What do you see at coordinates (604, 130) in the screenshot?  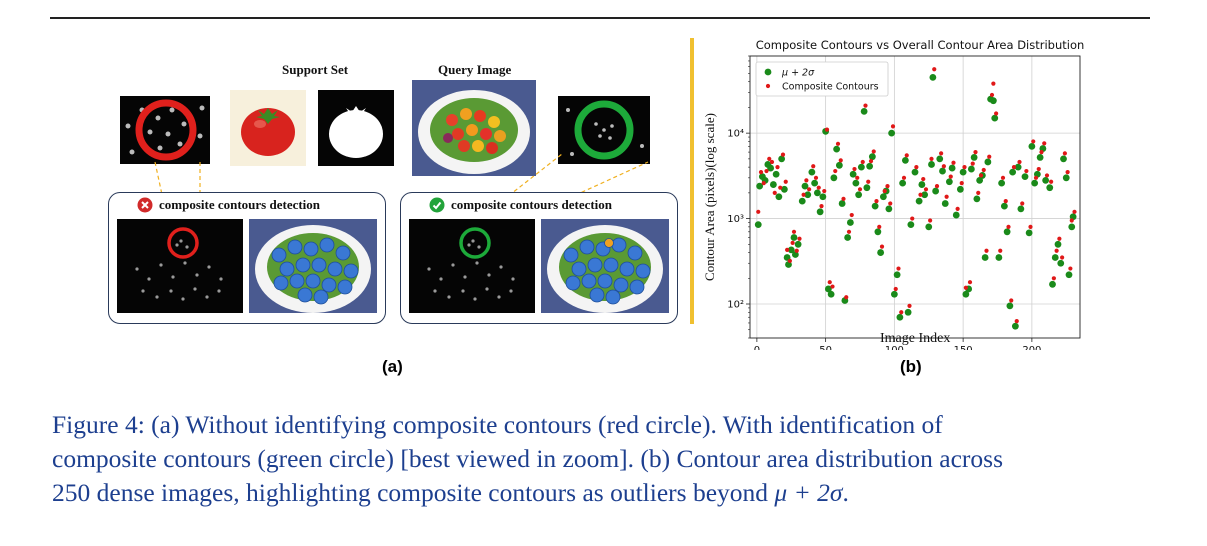 I see `zoom-green-circle-image` at bounding box center [604, 130].